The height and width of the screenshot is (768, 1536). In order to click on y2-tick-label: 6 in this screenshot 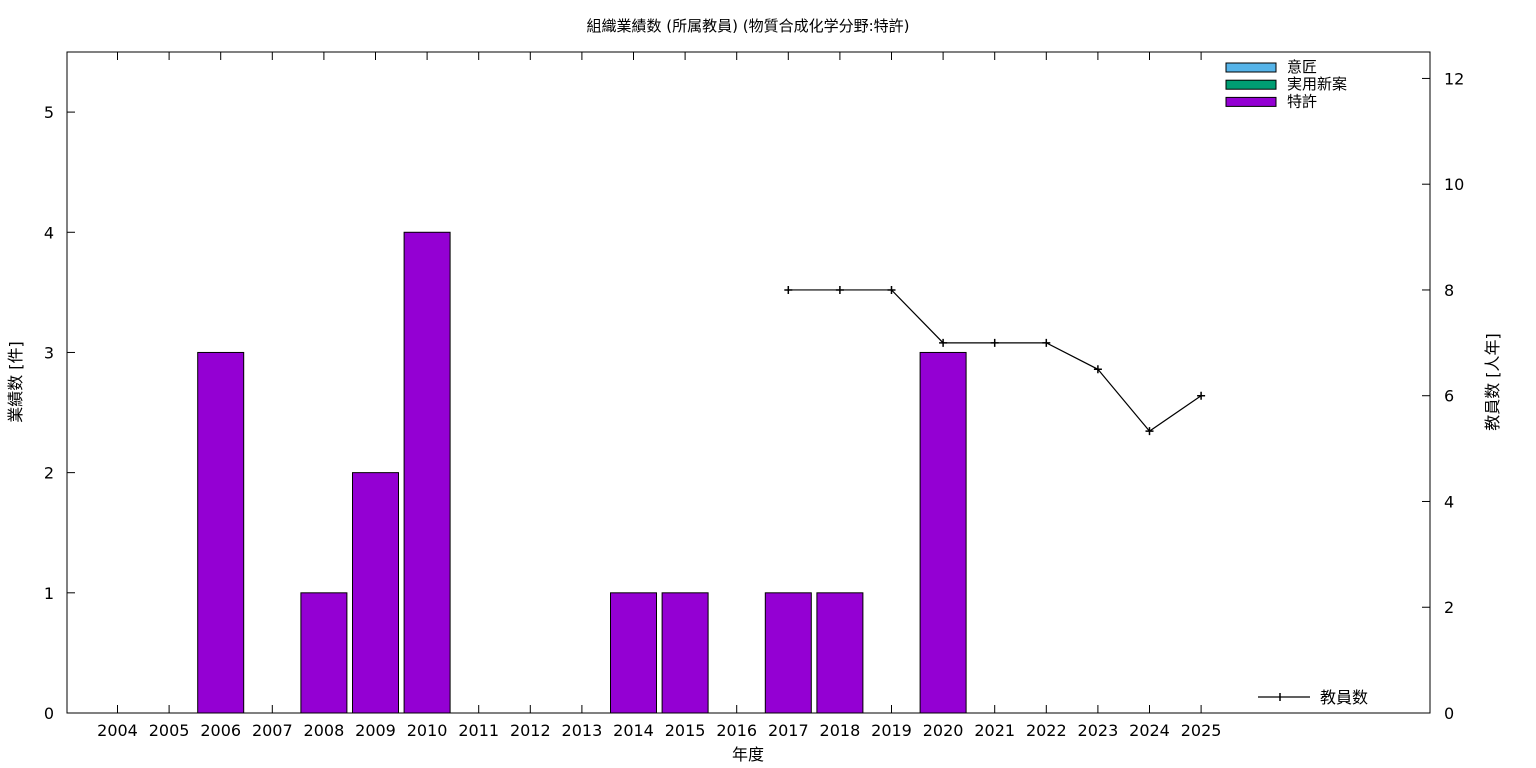, I will do `click(1449, 396)`.